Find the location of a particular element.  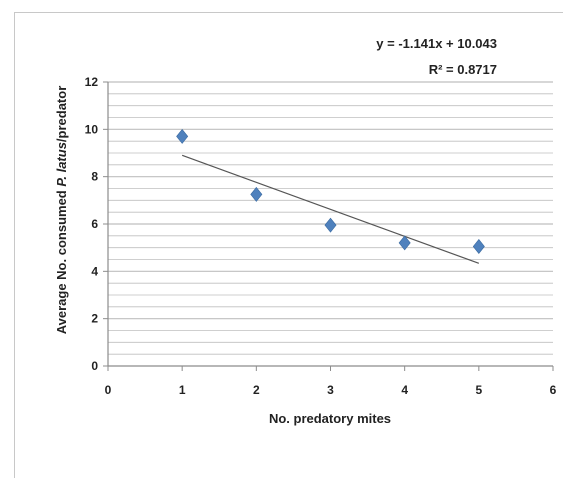

y-tick-label: 2 is located at coordinates (94, 319).